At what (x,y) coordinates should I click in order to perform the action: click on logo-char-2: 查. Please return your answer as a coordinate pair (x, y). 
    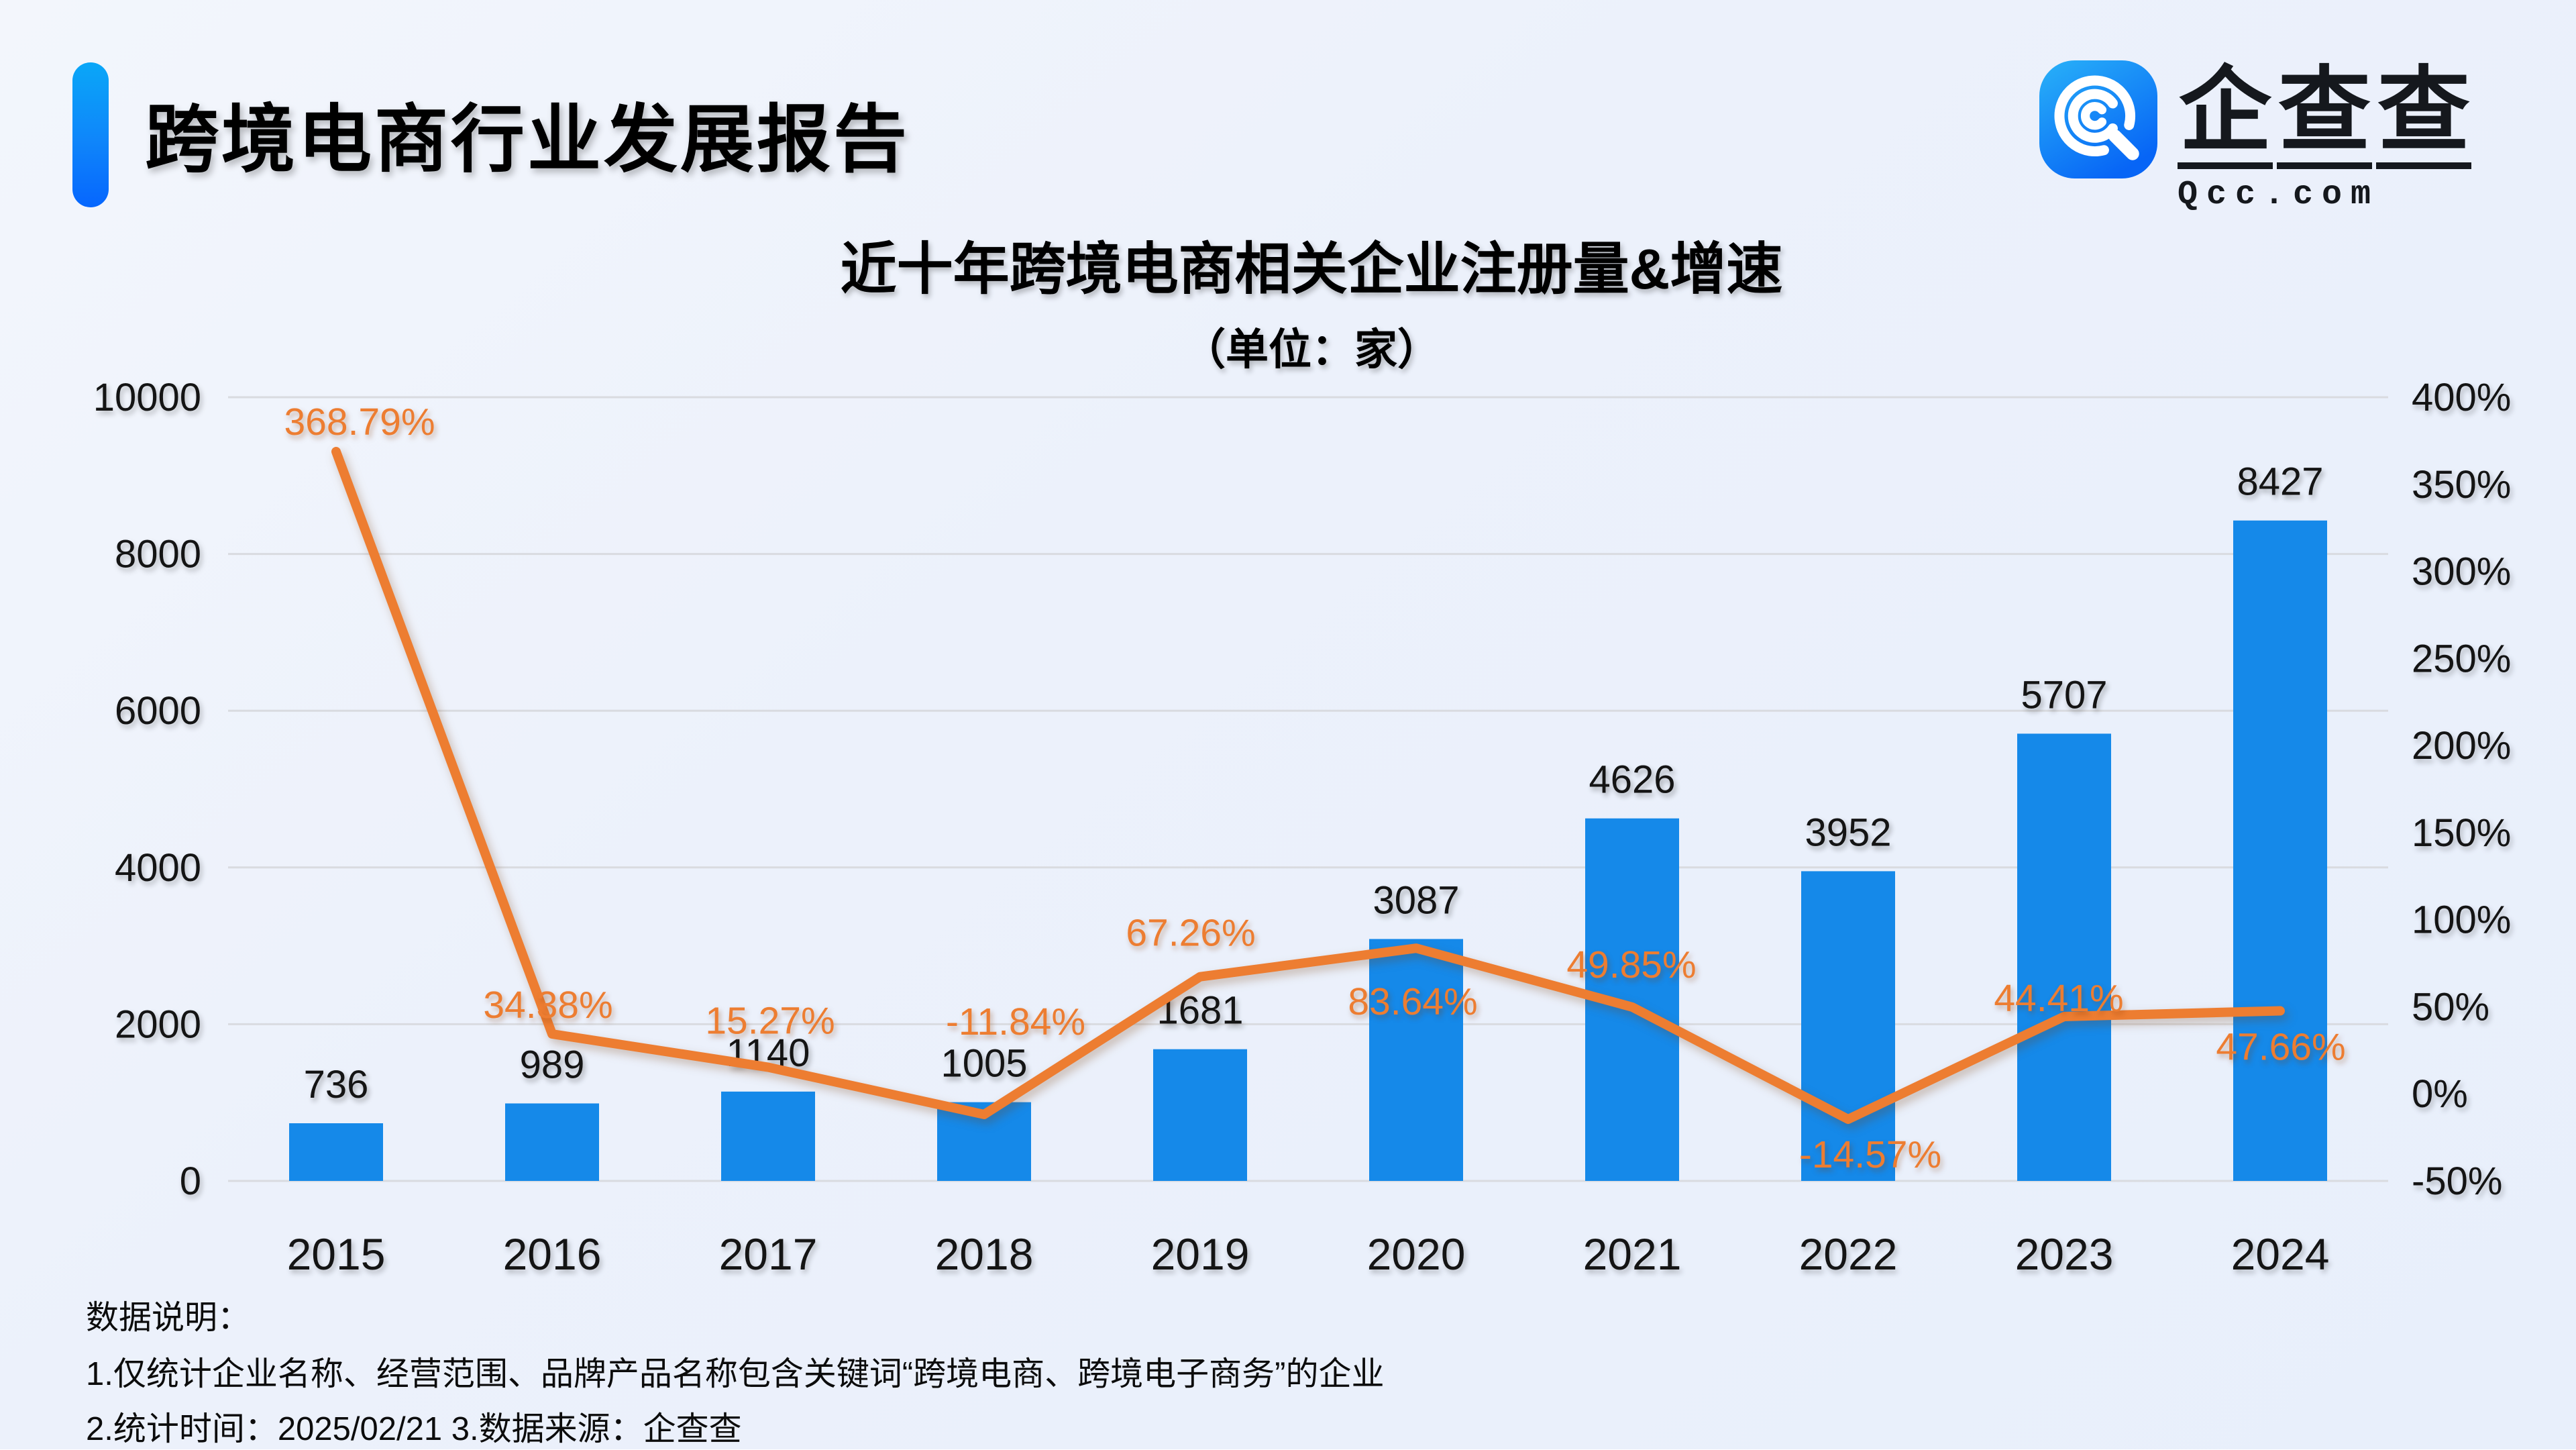
    Looking at the image, I should click on (2325, 114).